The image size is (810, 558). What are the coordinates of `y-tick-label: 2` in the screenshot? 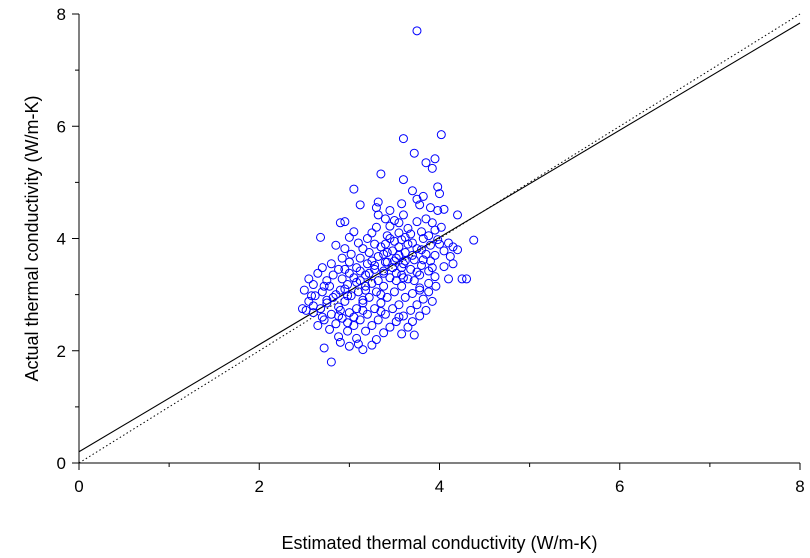 It's located at (61, 351).